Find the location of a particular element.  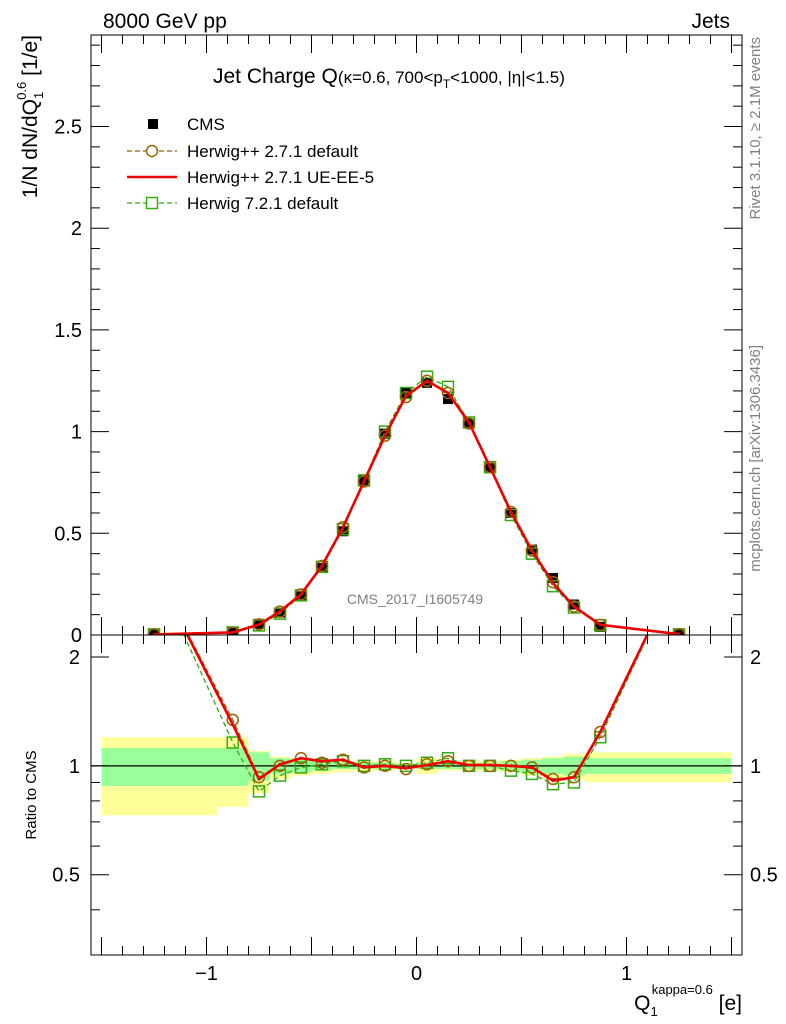

ratio-ytick-label-right: 0.5 is located at coordinates (764, 876).